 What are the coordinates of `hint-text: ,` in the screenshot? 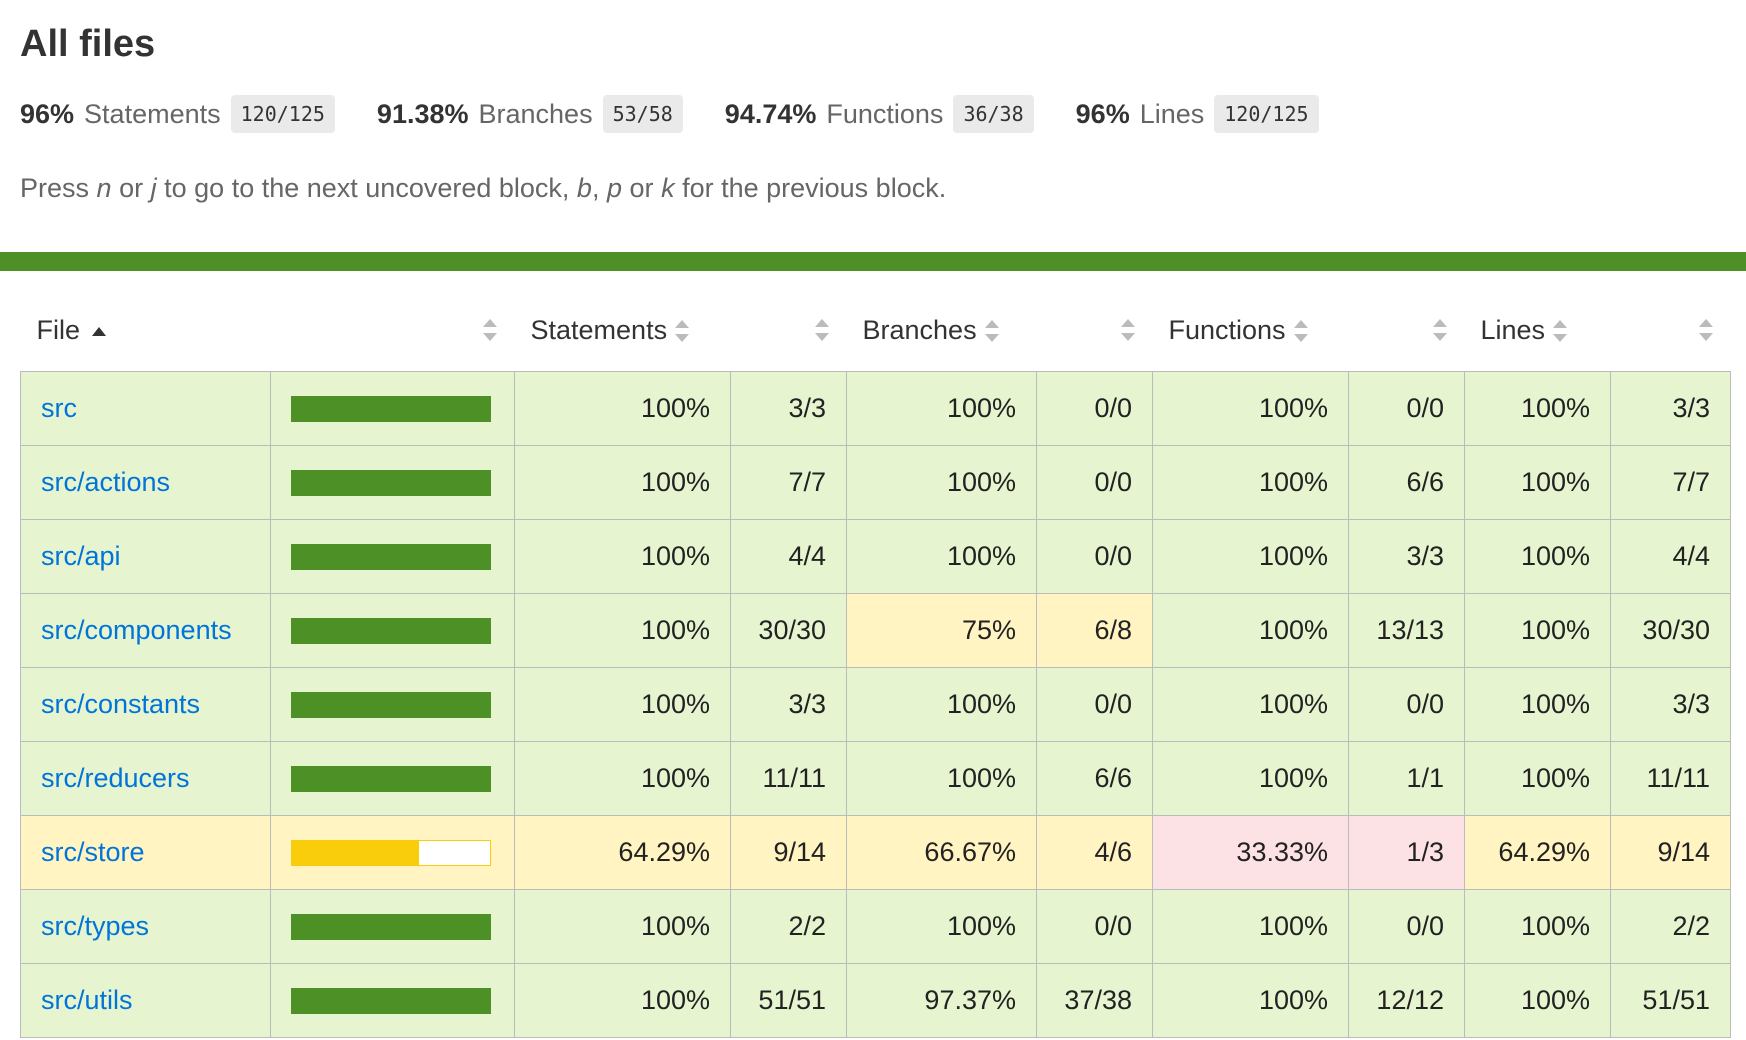 It's located at (595, 188).